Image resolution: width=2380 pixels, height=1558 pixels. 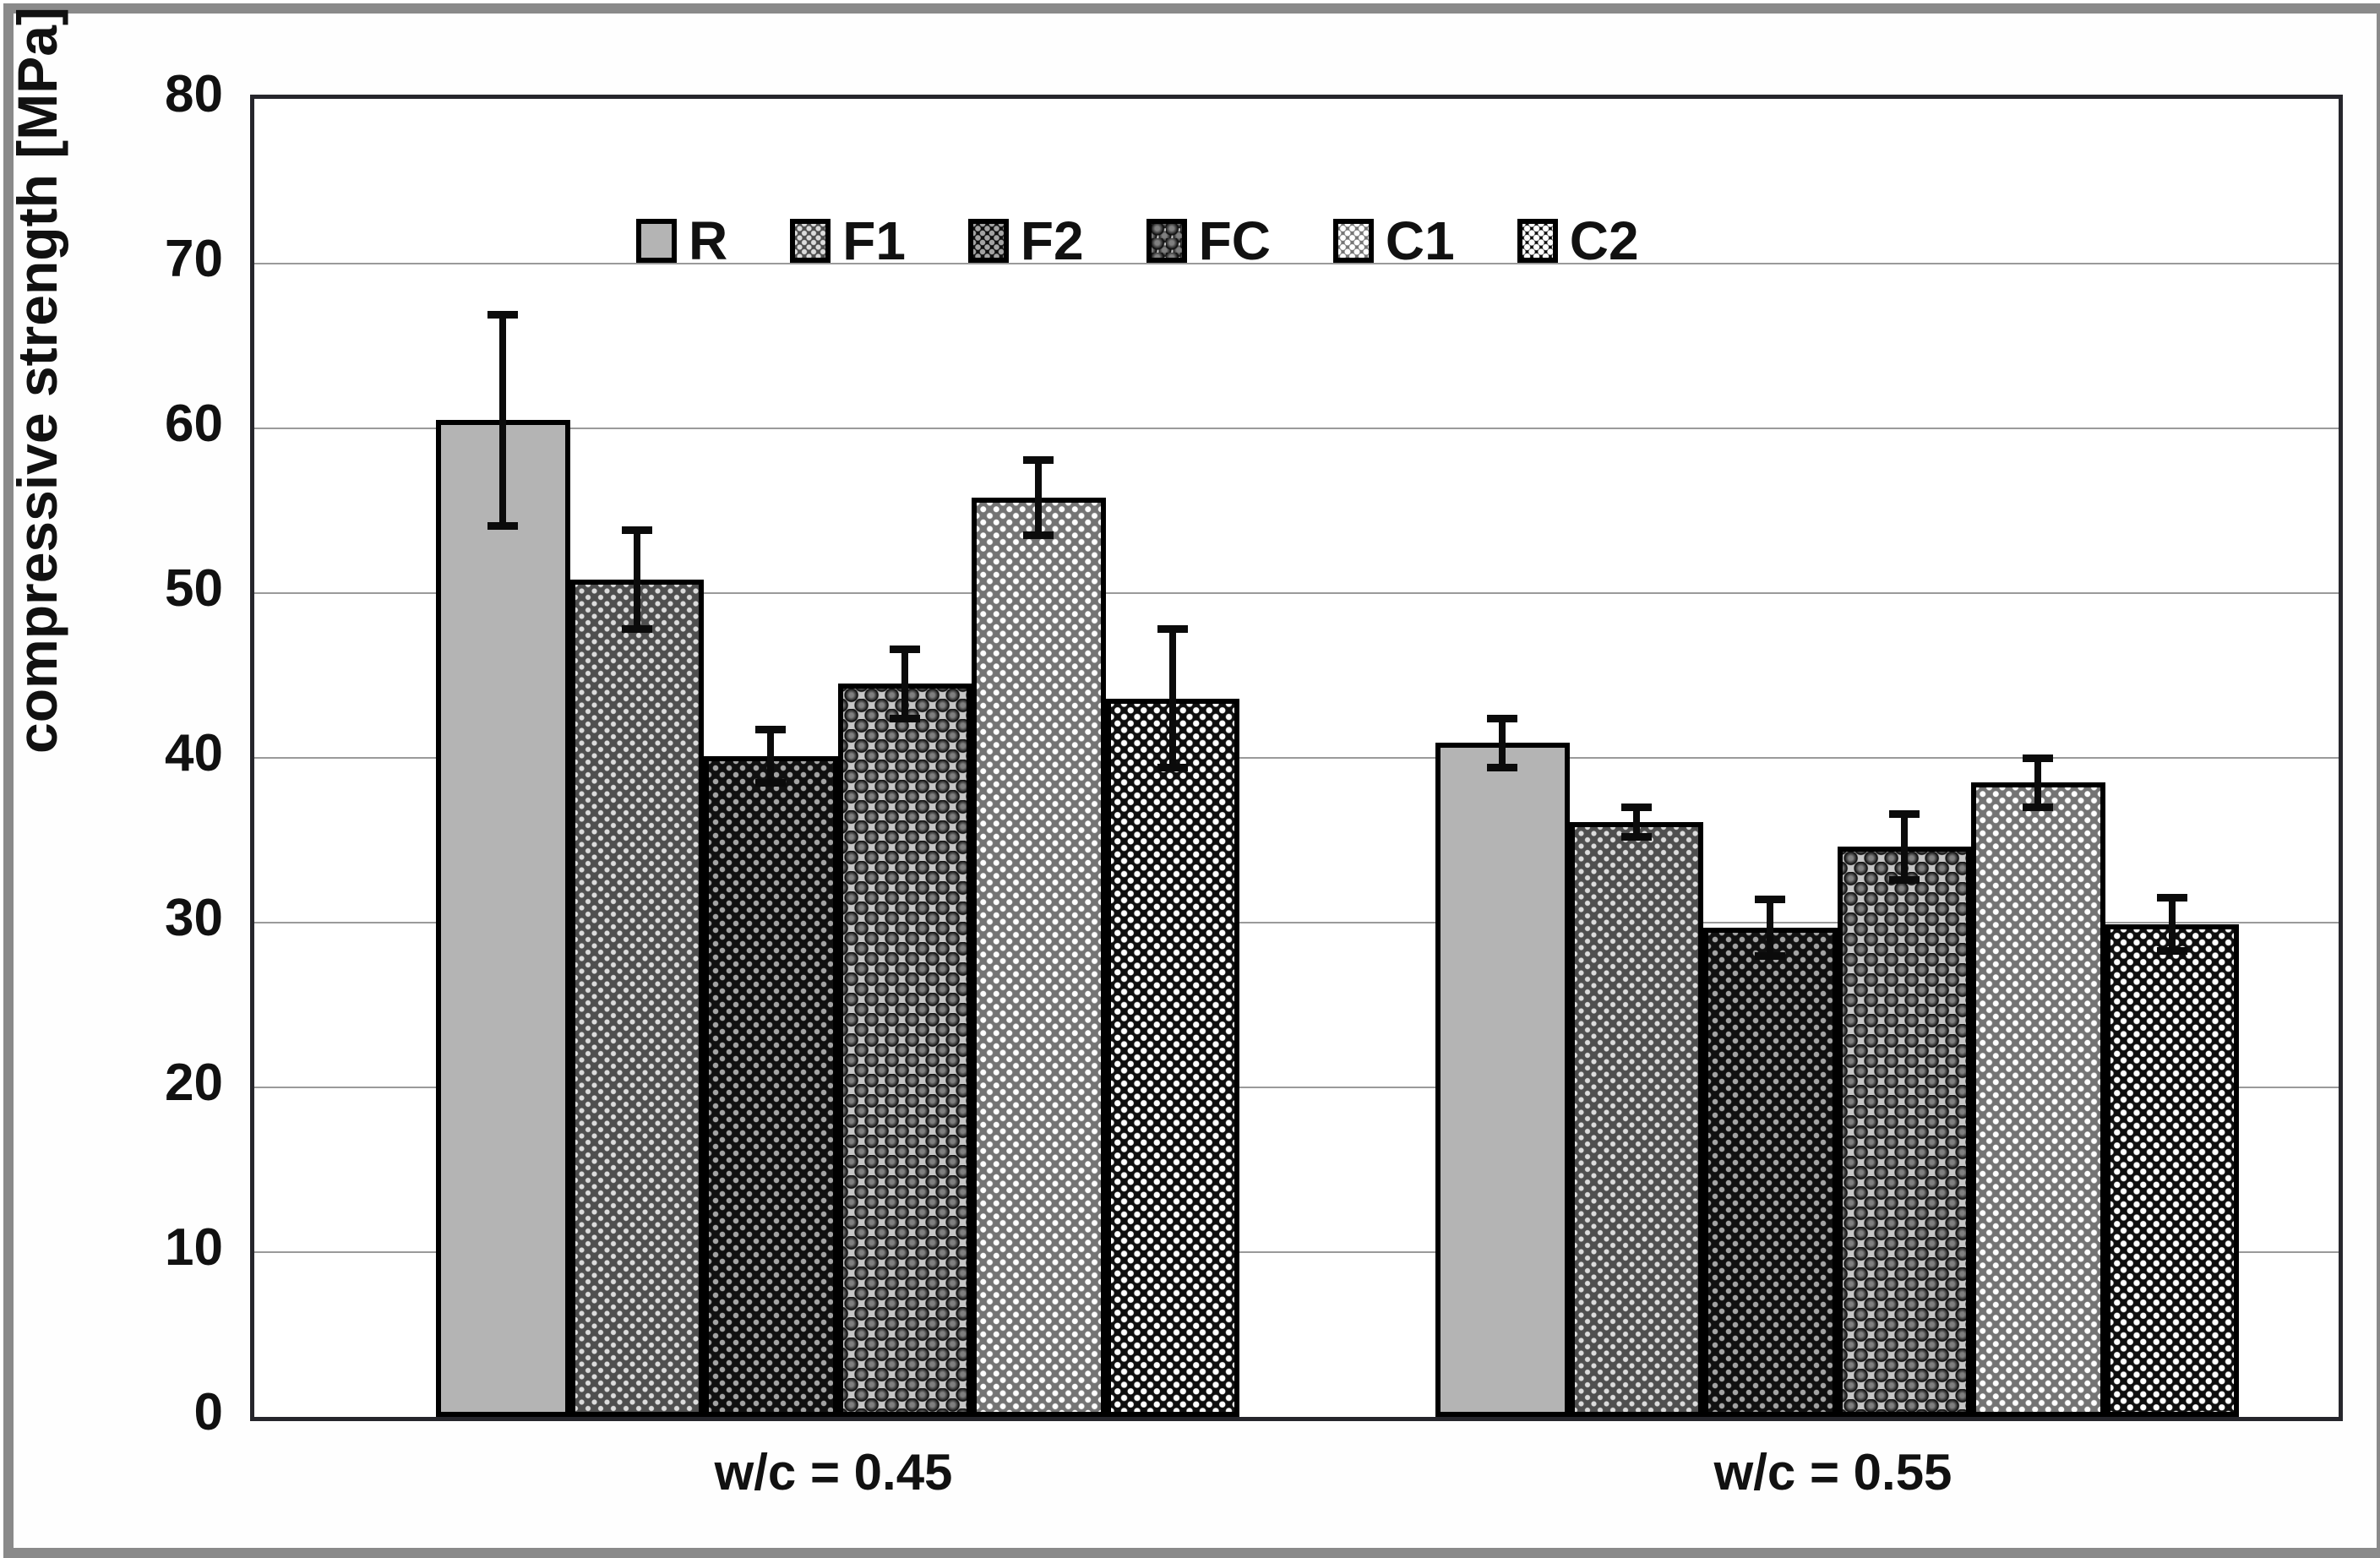 What do you see at coordinates (194, 1083) in the screenshot?
I see `y-tick-label-20: 20` at bounding box center [194, 1083].